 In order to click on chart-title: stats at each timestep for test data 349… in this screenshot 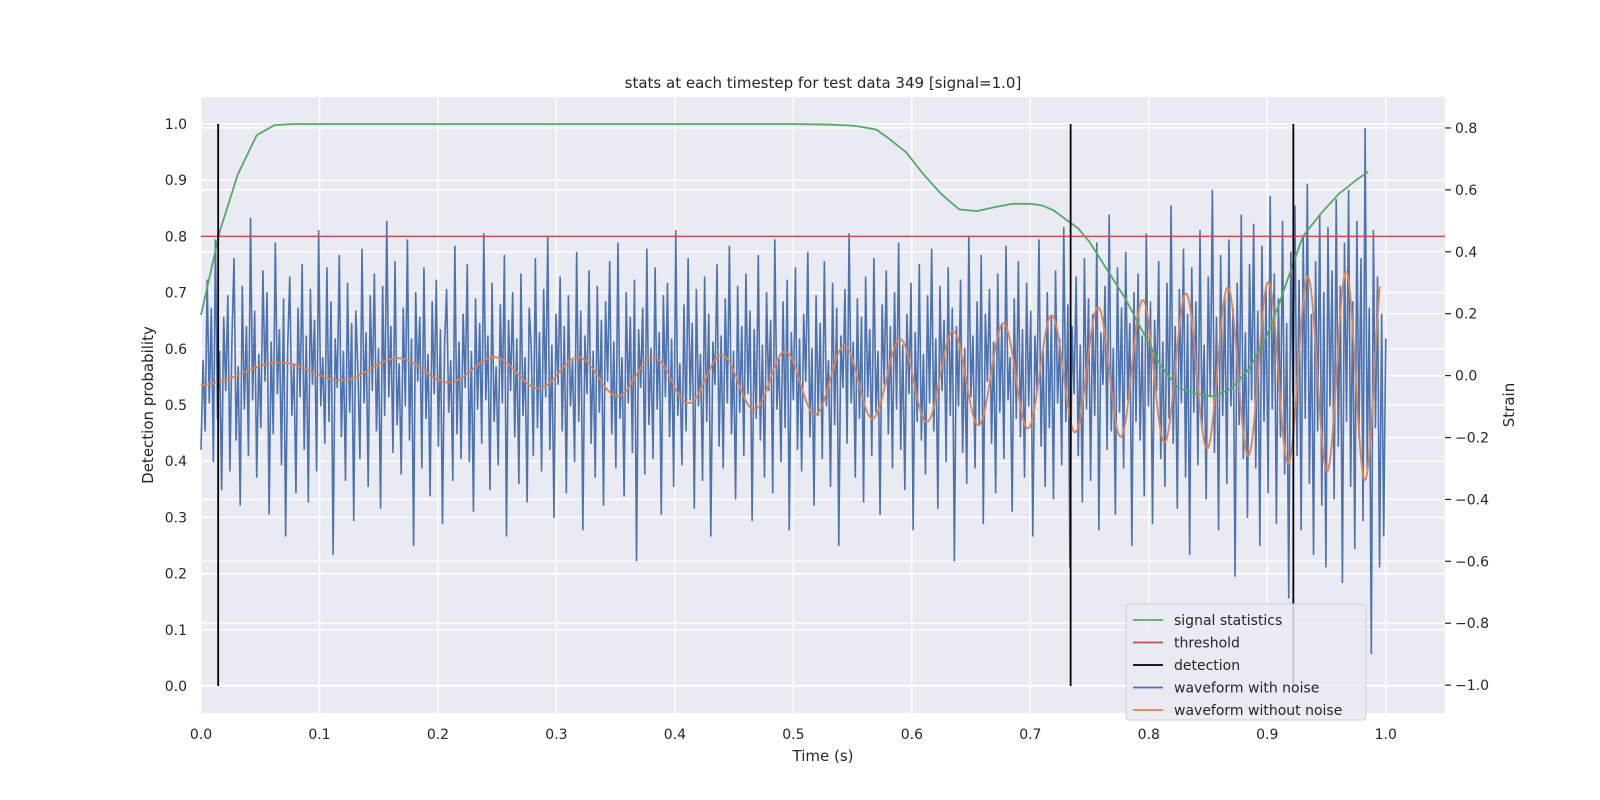, I will do `click(823, 83)`.